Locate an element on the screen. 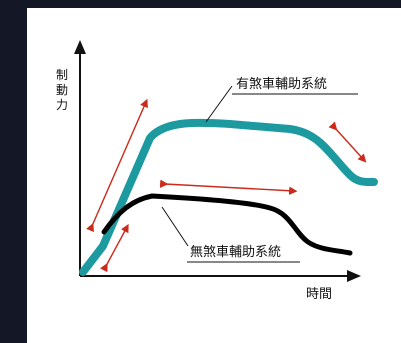  red-arrow-hold is located at coordinates (228, 187).